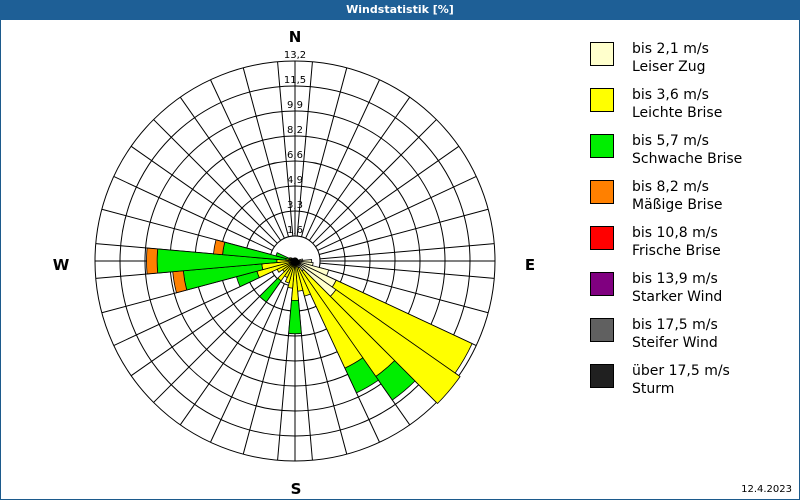  I want to click on compass-south: S, so click(296, 489).